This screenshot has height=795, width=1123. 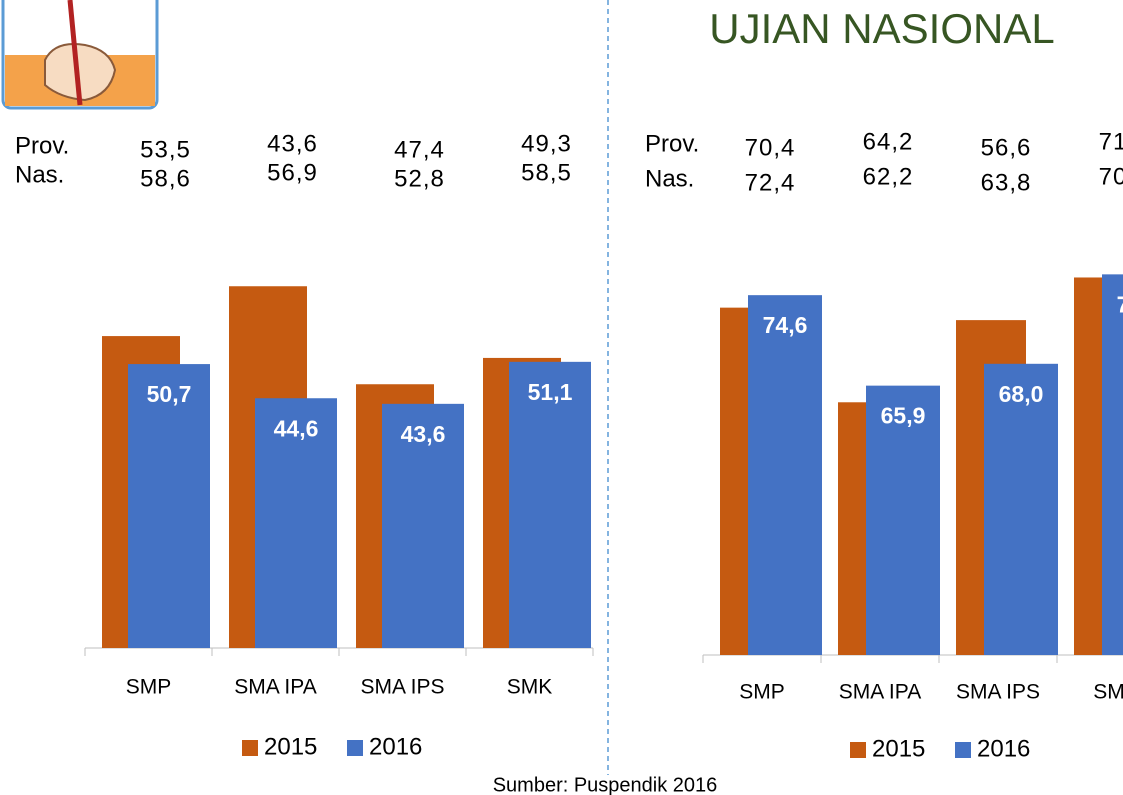 I want to click on icon, so click(x=80, y=55).